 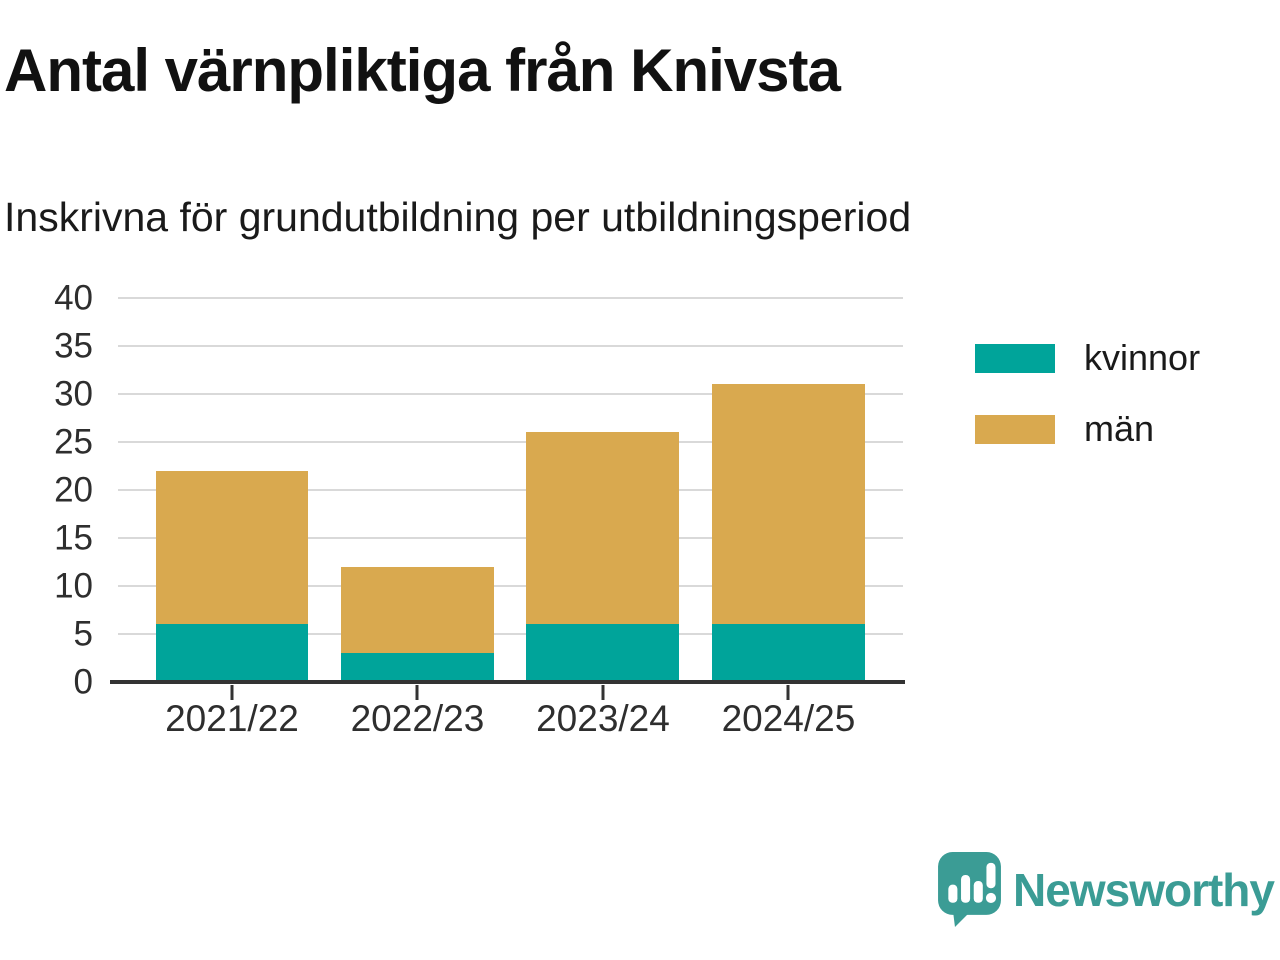 What do you see at coordinates (422, 70) in the screenshot?
I see `chart-title: Antal värnpliktiga från Knivsta` at bounding box center [422, 70].